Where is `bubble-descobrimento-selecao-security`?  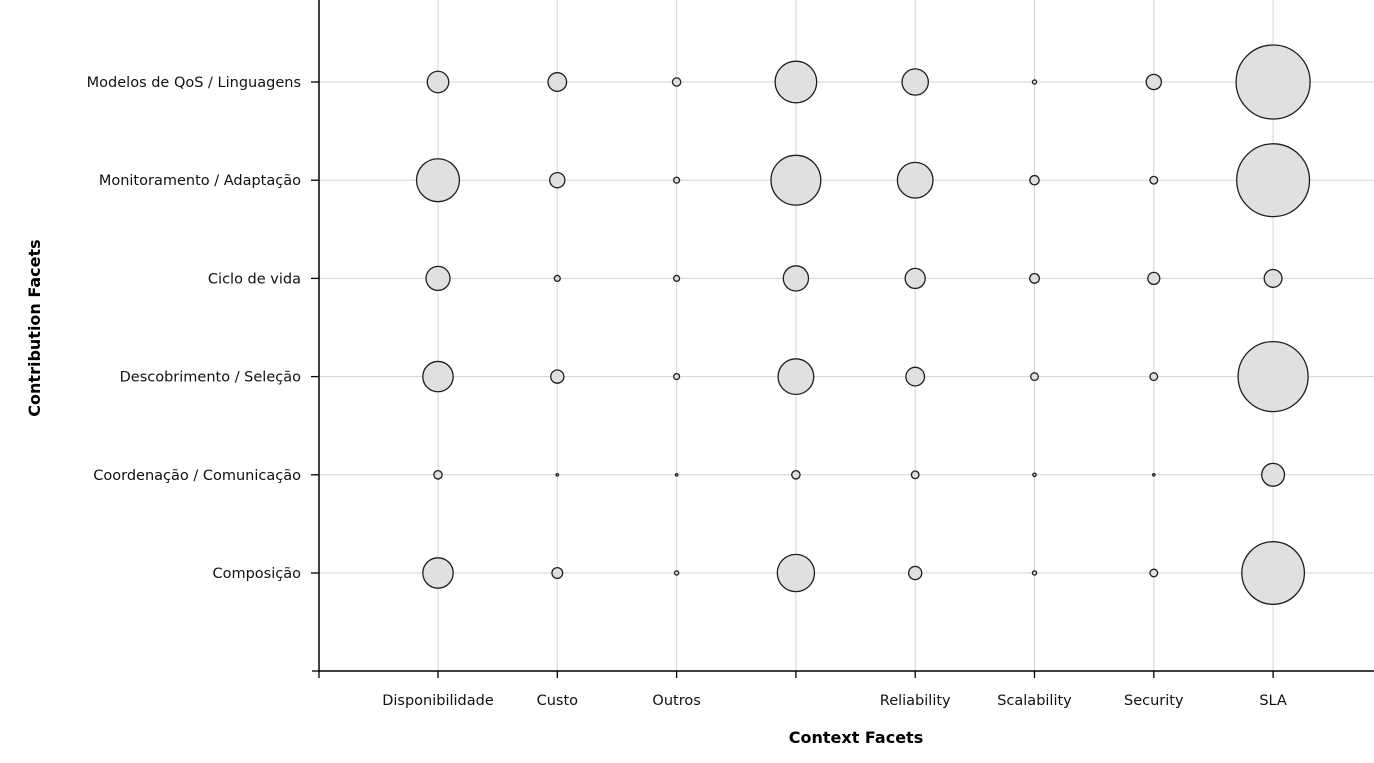
bubble-descobrimento-selecao-security is located at coordinates (1154, 377).